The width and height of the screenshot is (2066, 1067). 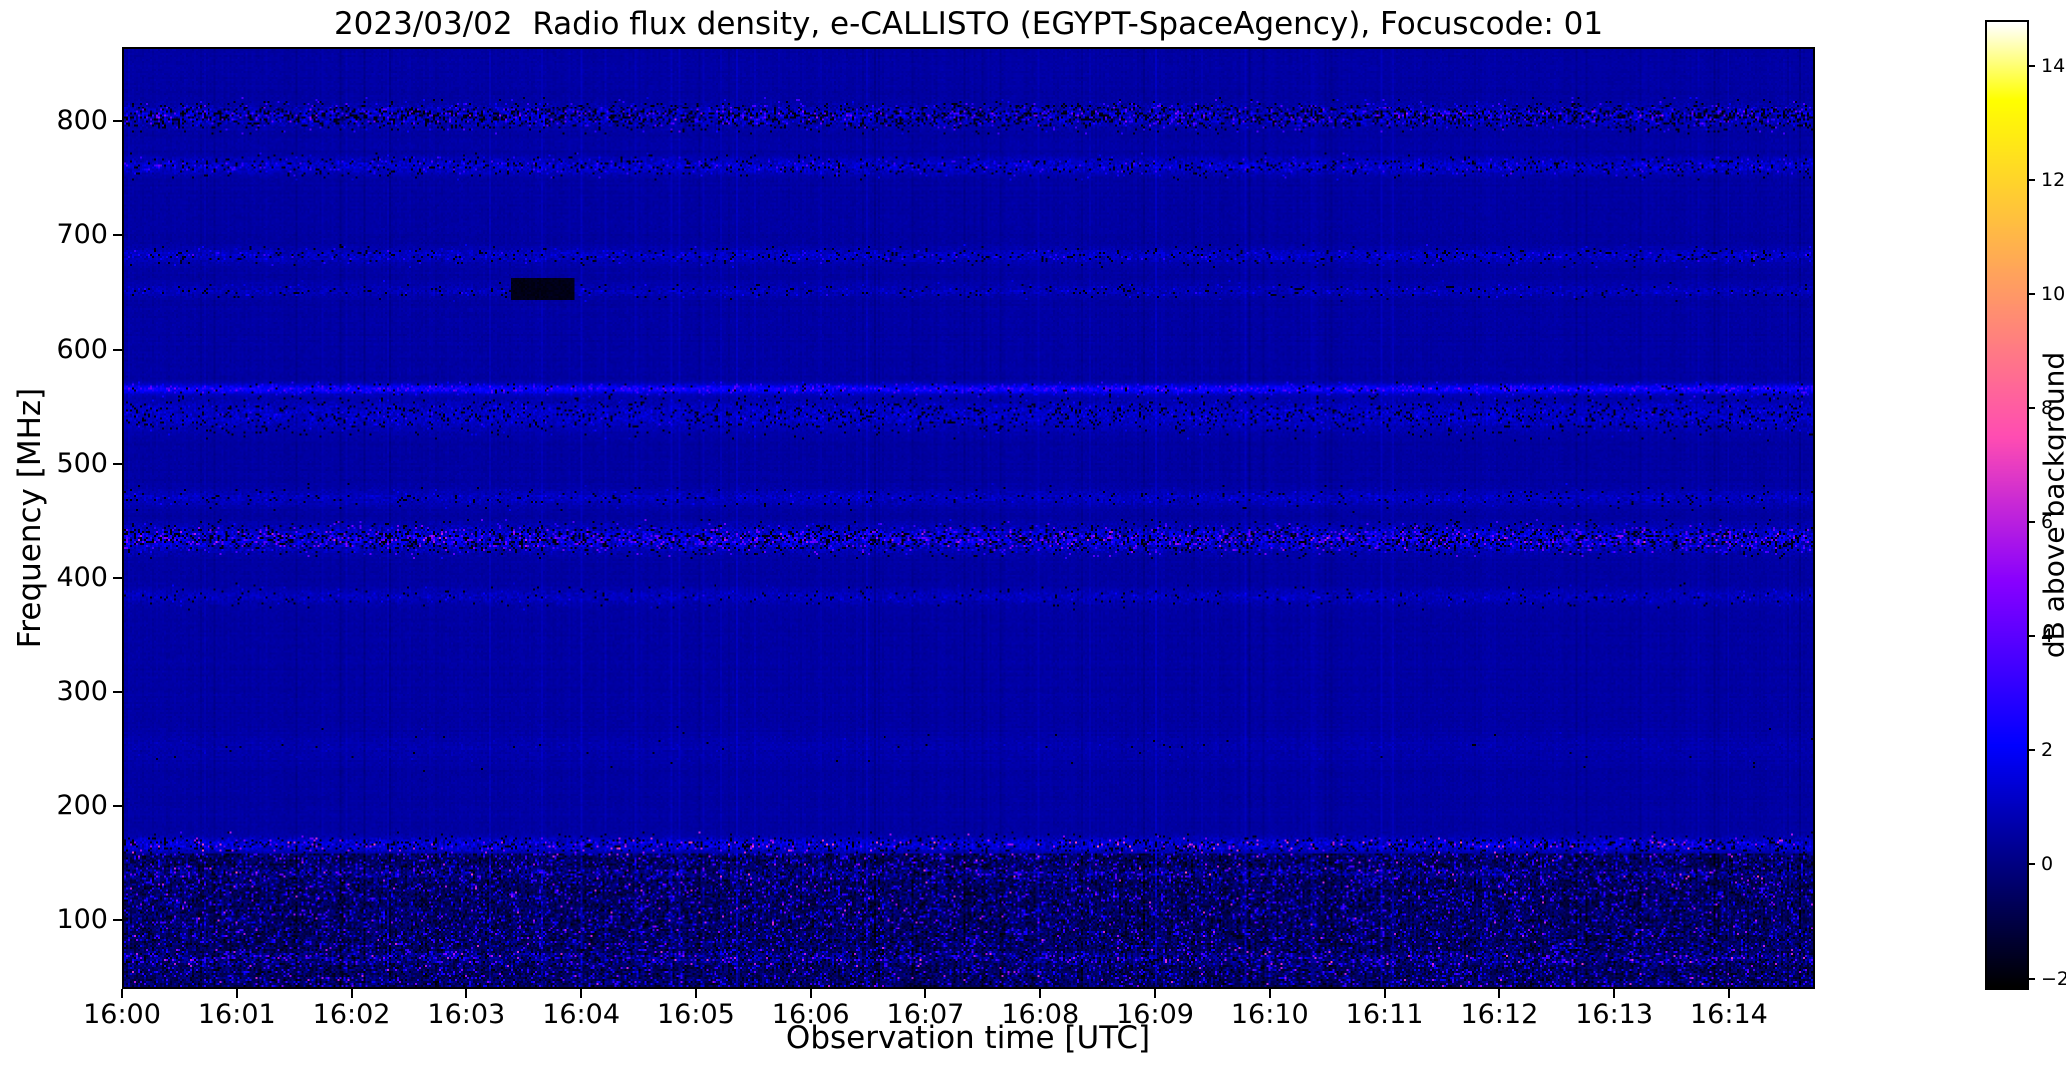 I want to click on y-tick-label: 300, so click(x=82, y=692).